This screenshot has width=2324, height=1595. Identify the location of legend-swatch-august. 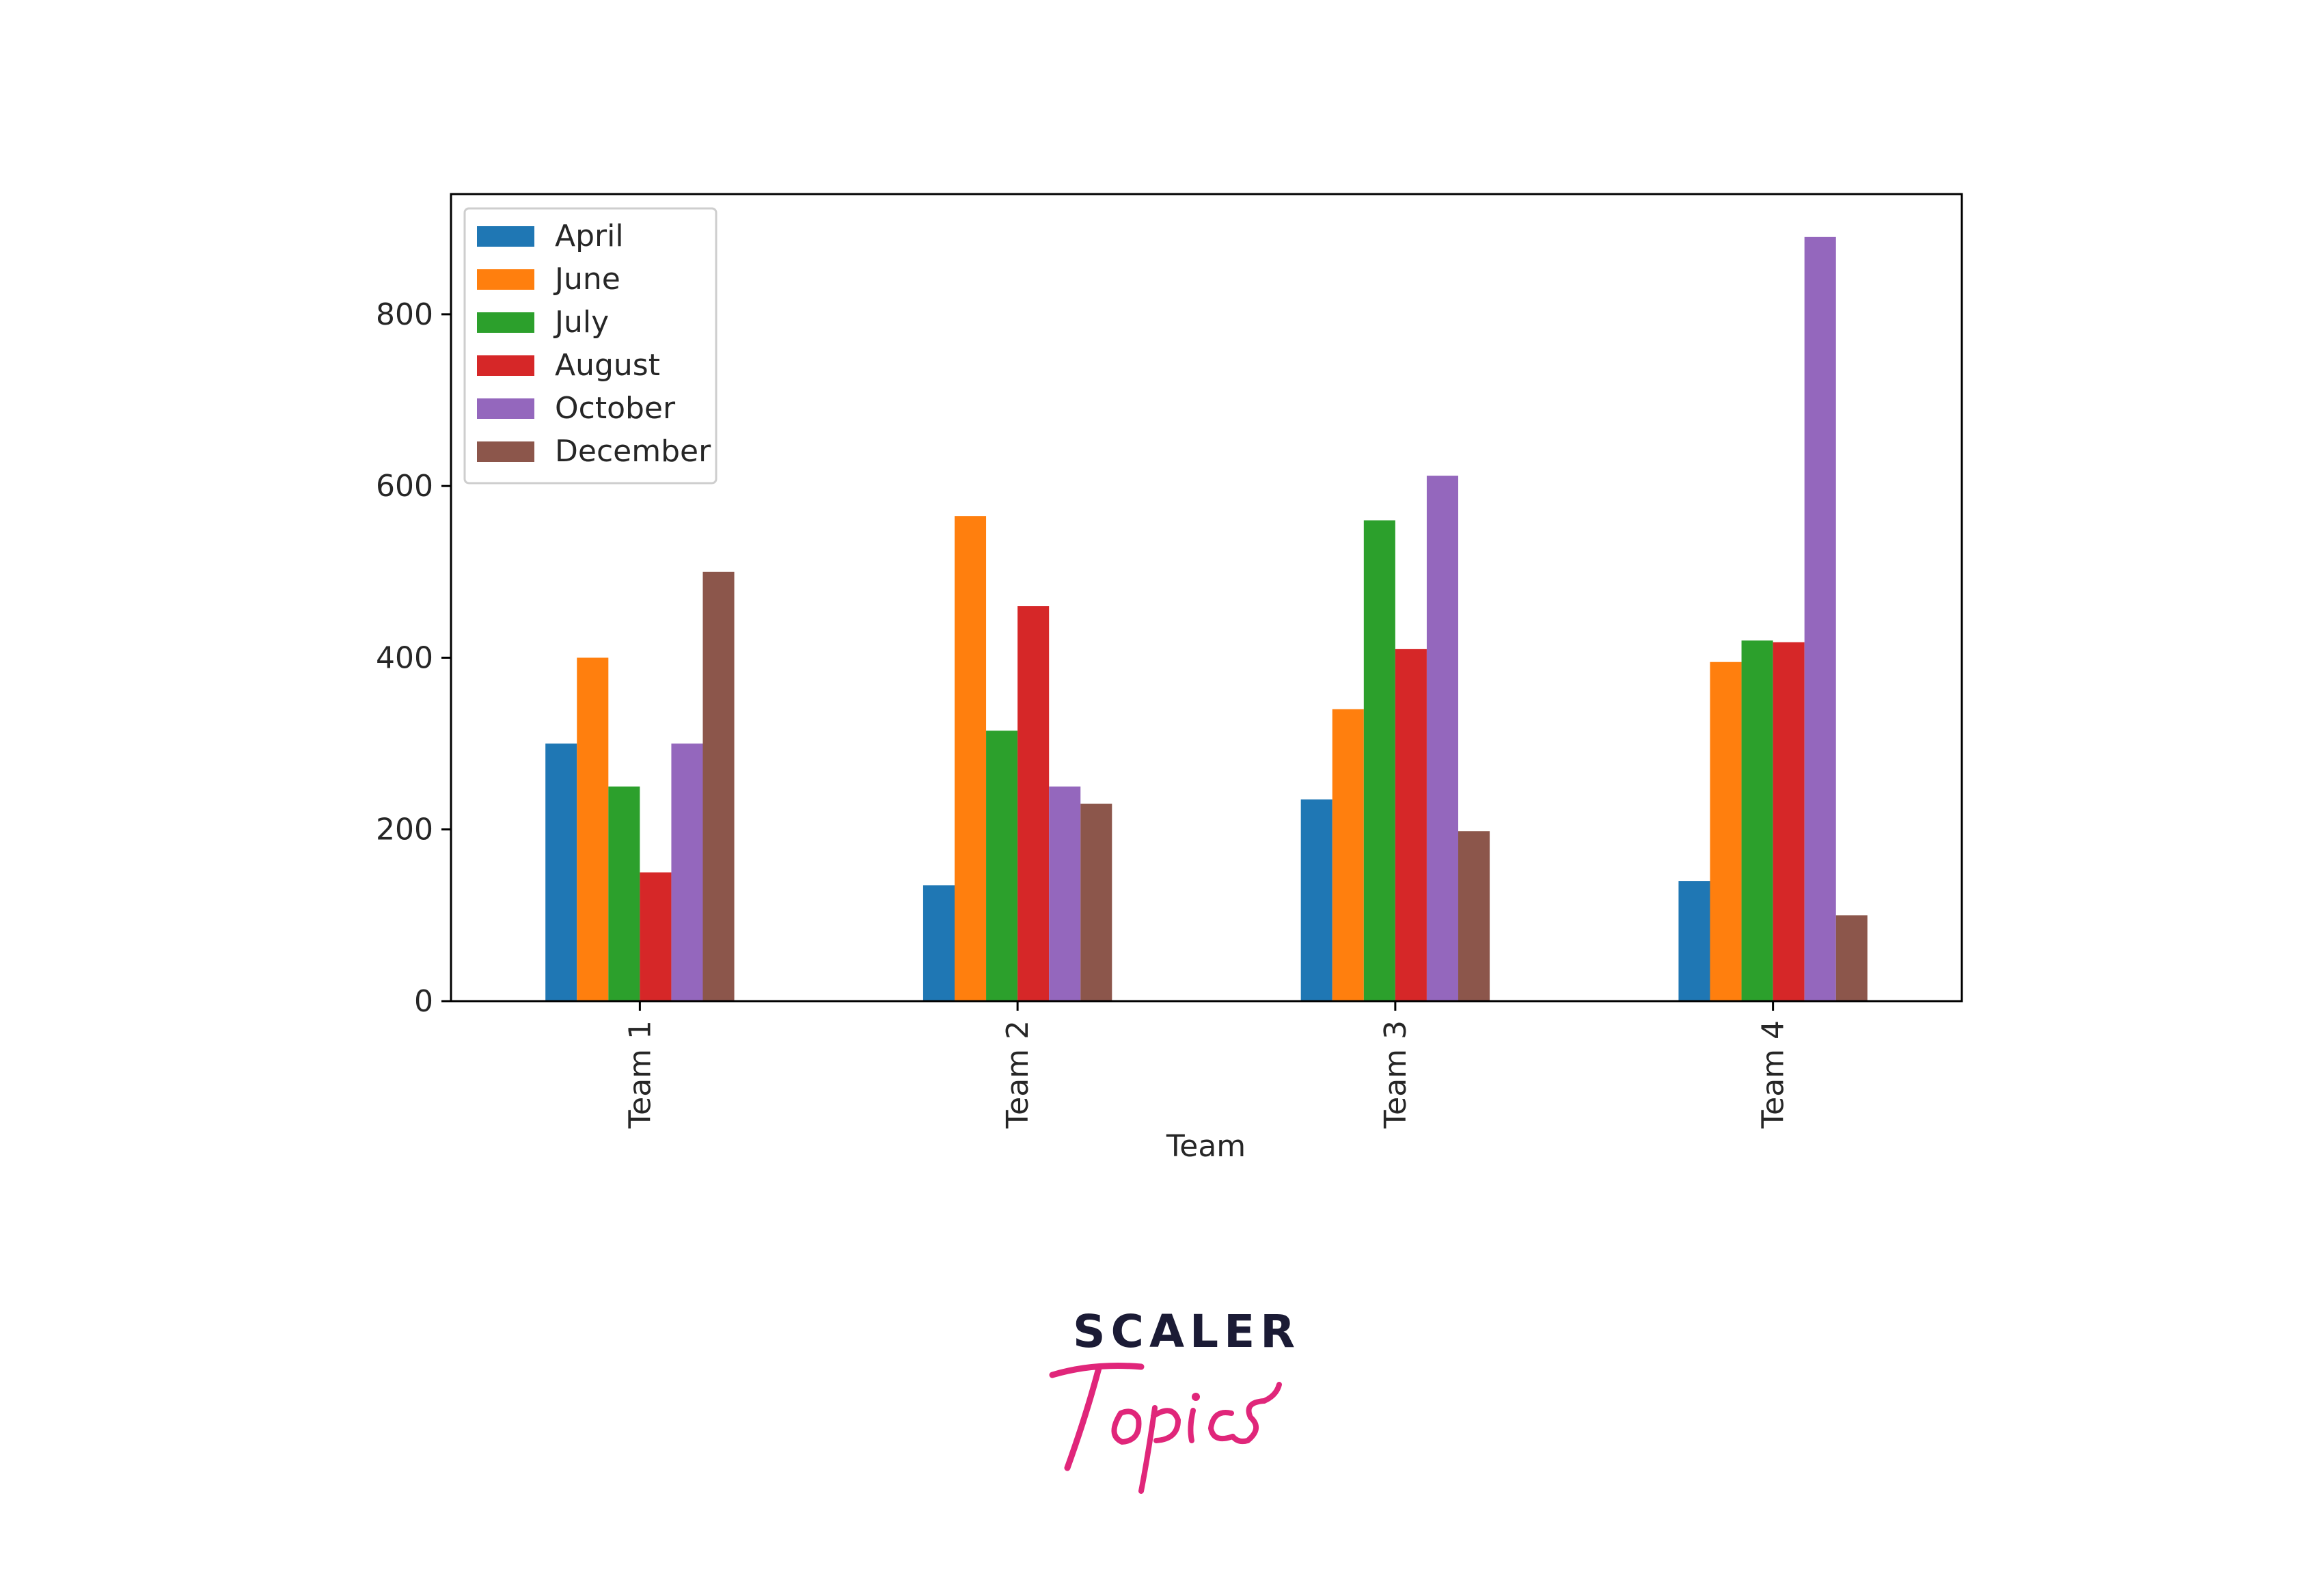
(505, 365).